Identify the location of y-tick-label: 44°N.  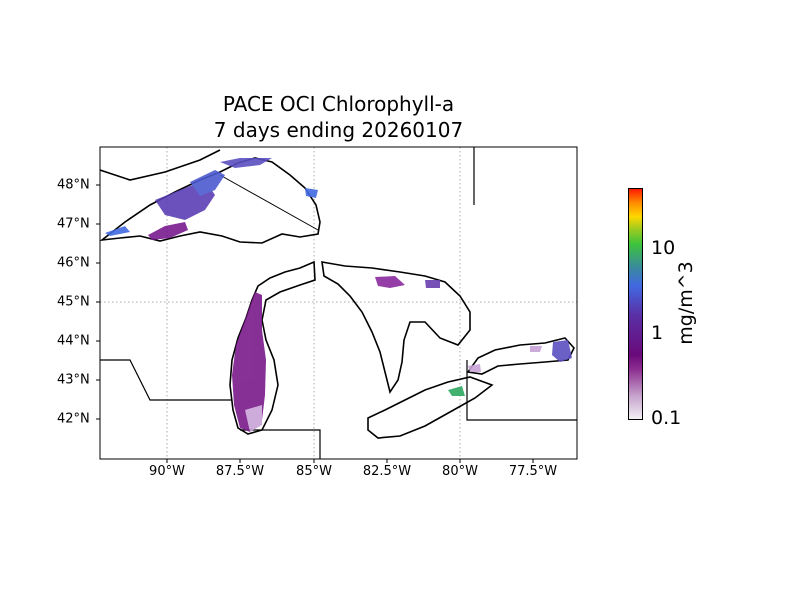
(73, 341).